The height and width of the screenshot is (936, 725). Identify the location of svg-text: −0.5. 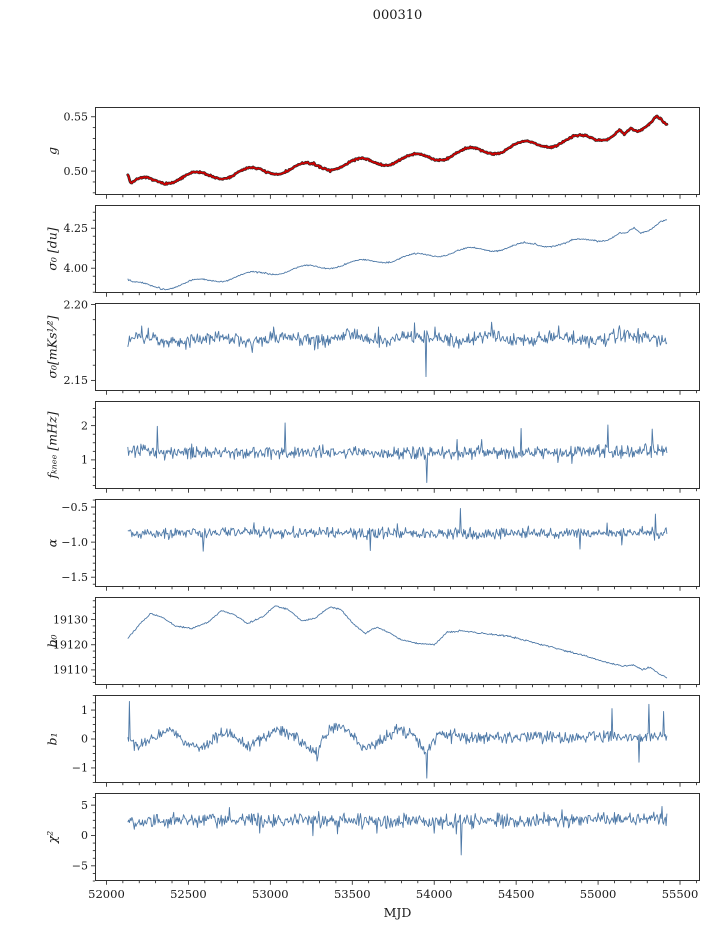
(74, 507).